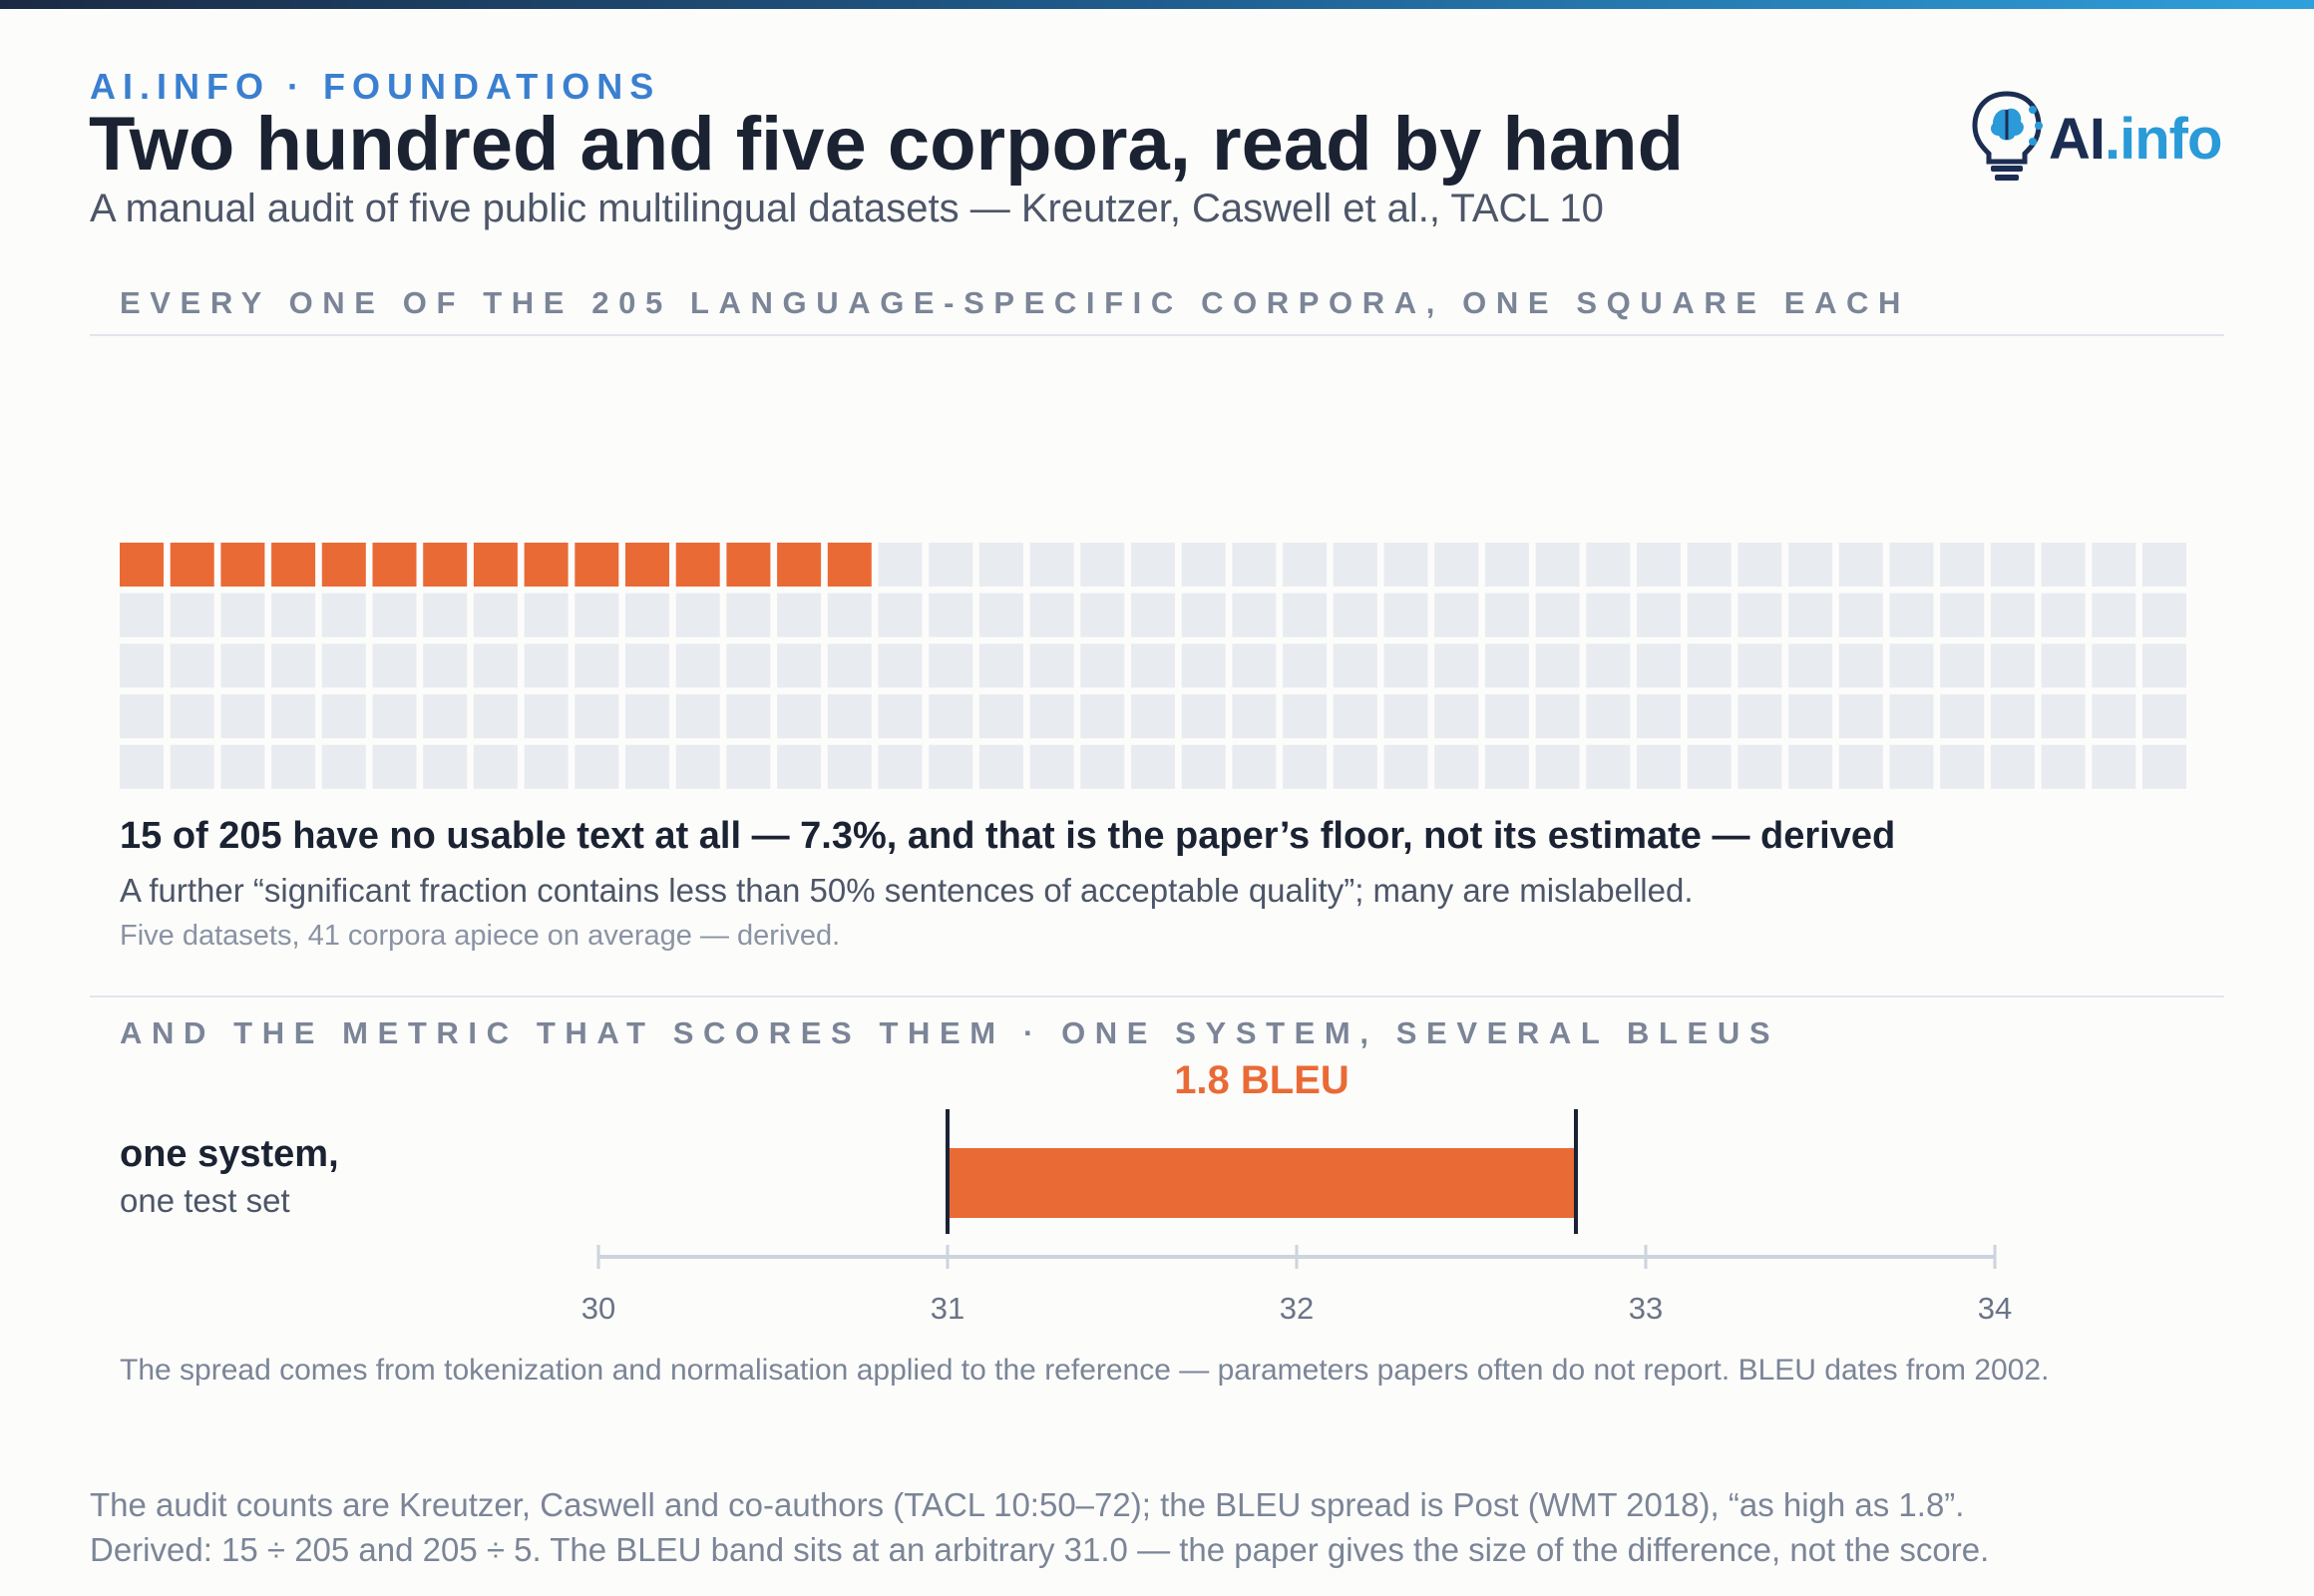  I want to click on corpora-waffle-chart, so click(1153, 666).